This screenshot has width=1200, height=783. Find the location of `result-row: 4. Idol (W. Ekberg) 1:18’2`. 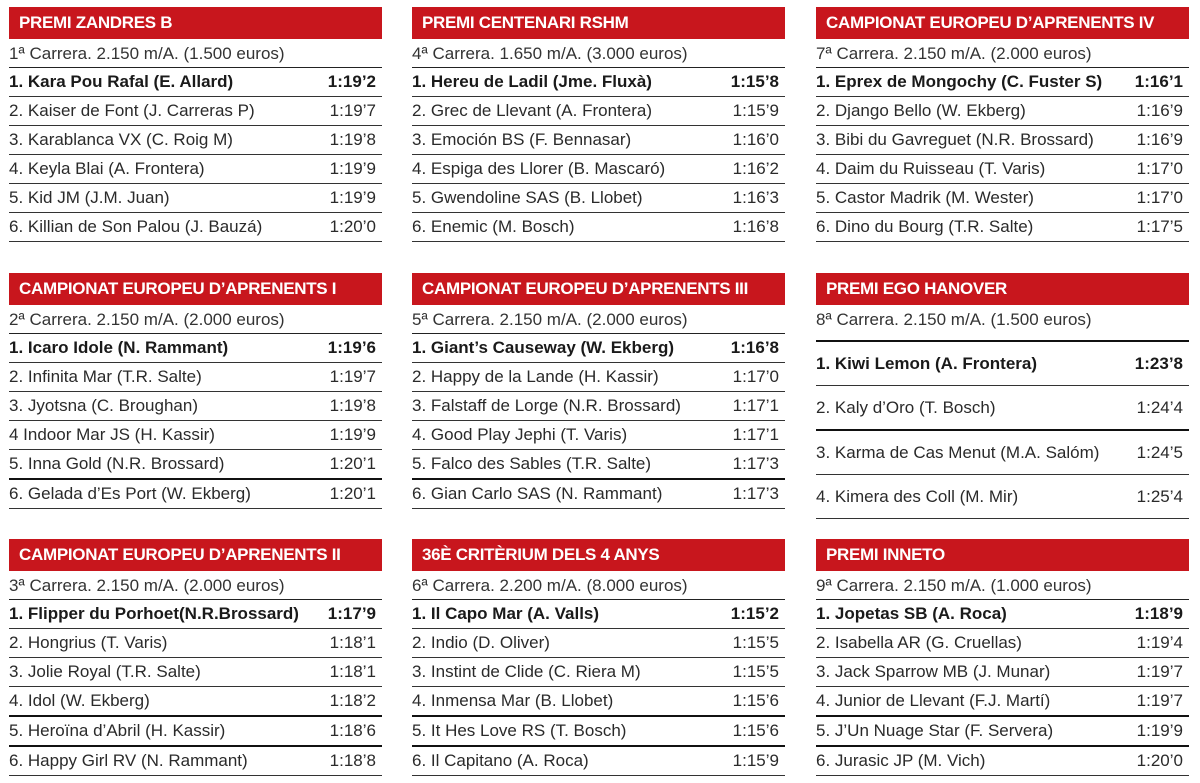

result-row: 4. Idol (W. Ekberg) 1:18’2 is located at coordinates (195, 702).